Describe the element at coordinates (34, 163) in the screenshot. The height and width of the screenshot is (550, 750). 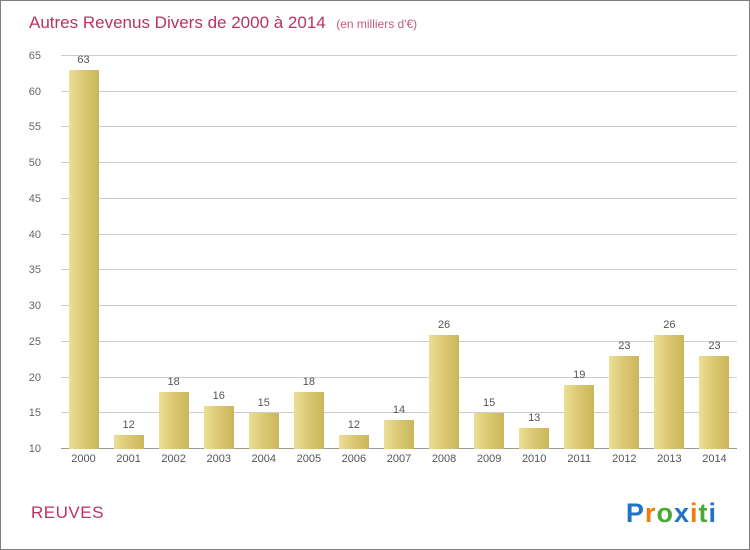
I see `y-axis-label: 50` at that location.